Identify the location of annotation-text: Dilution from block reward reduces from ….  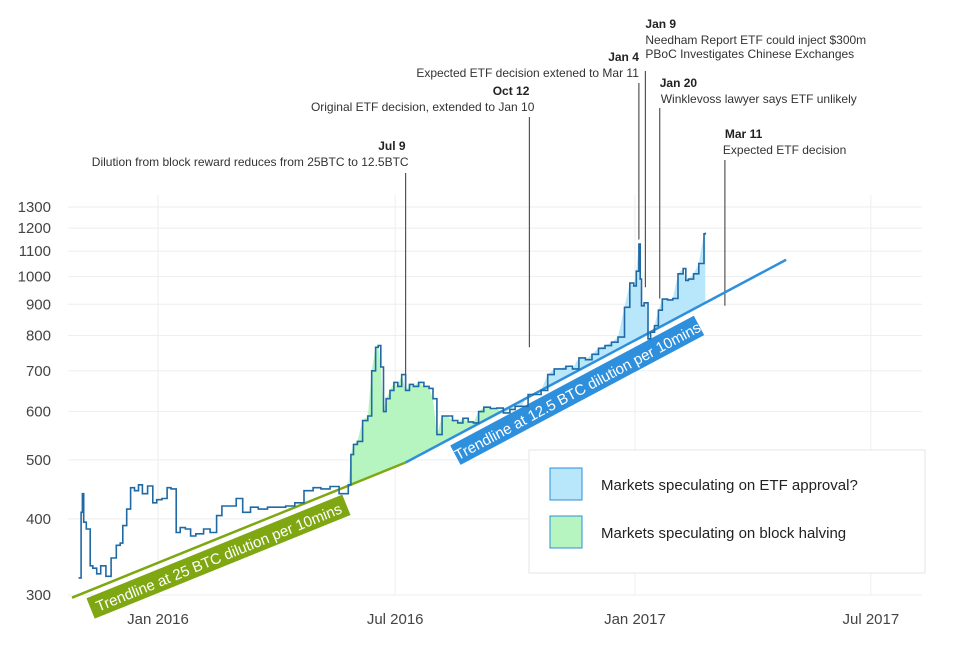
(250, 162).